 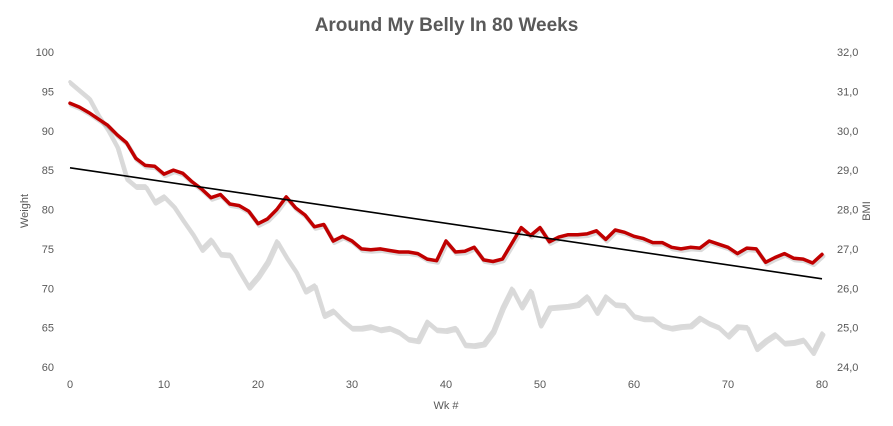 What do you see at coordinates (48, 289) in the screenshot?
I see `y-tick-label: 70` at bounding box center [48, 289].